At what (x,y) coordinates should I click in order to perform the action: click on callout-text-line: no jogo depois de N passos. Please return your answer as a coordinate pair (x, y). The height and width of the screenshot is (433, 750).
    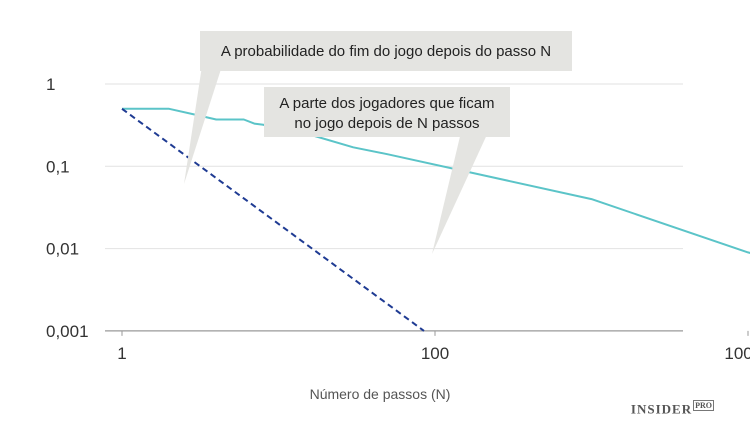
    Looking at the image, I should click on (386, 123).